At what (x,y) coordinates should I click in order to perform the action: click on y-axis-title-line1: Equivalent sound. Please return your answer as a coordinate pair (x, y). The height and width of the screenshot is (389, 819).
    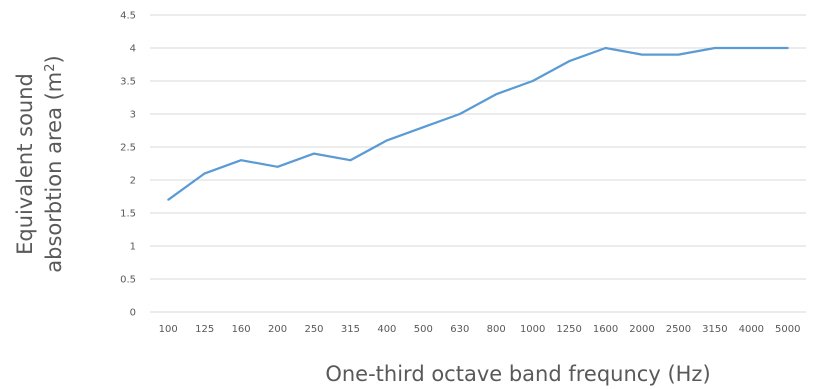
    Looking at the image, I should click on (25, 164).